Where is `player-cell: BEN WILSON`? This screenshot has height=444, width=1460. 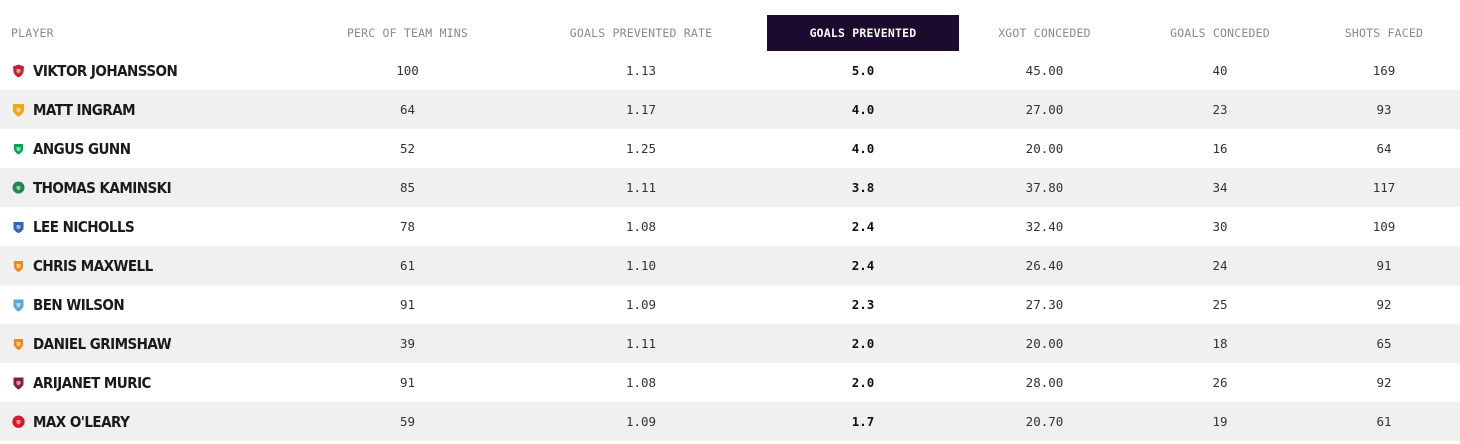 player-cell: BEN WILSON is located at coordinates (73, 304).